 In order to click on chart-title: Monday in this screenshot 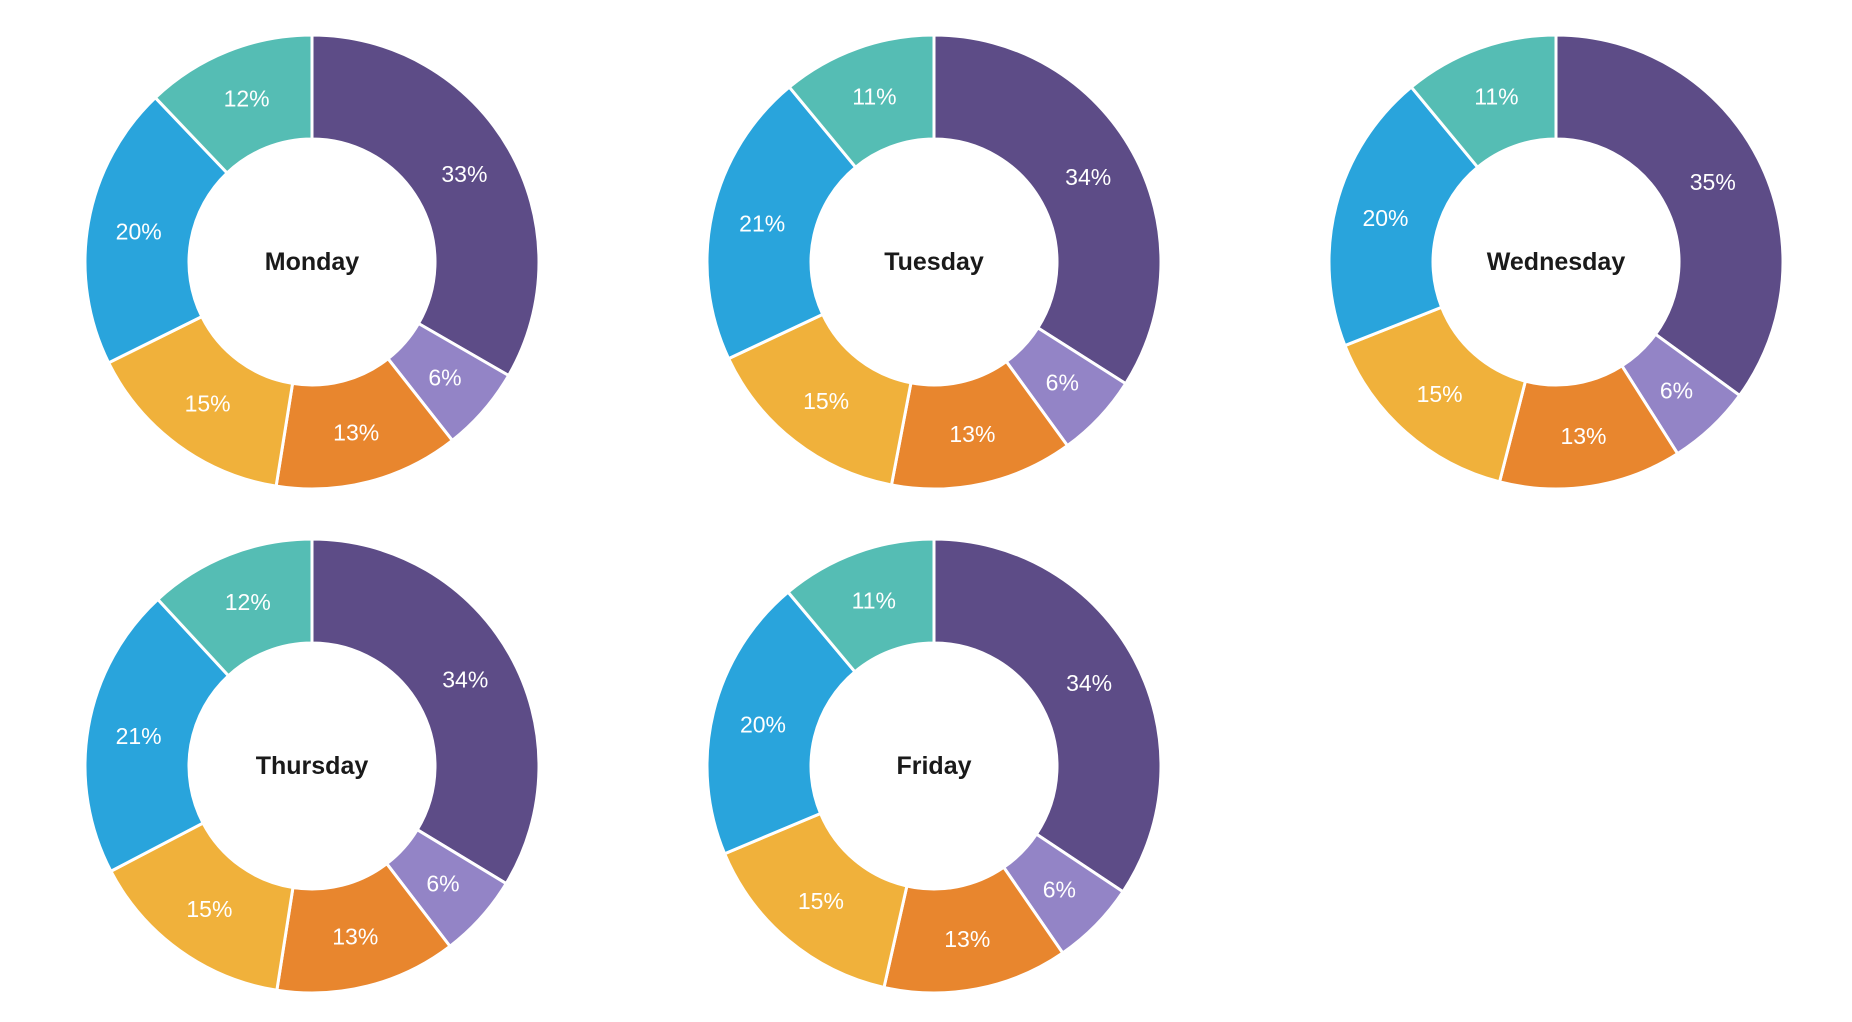, I will do `click(312, 262)`.